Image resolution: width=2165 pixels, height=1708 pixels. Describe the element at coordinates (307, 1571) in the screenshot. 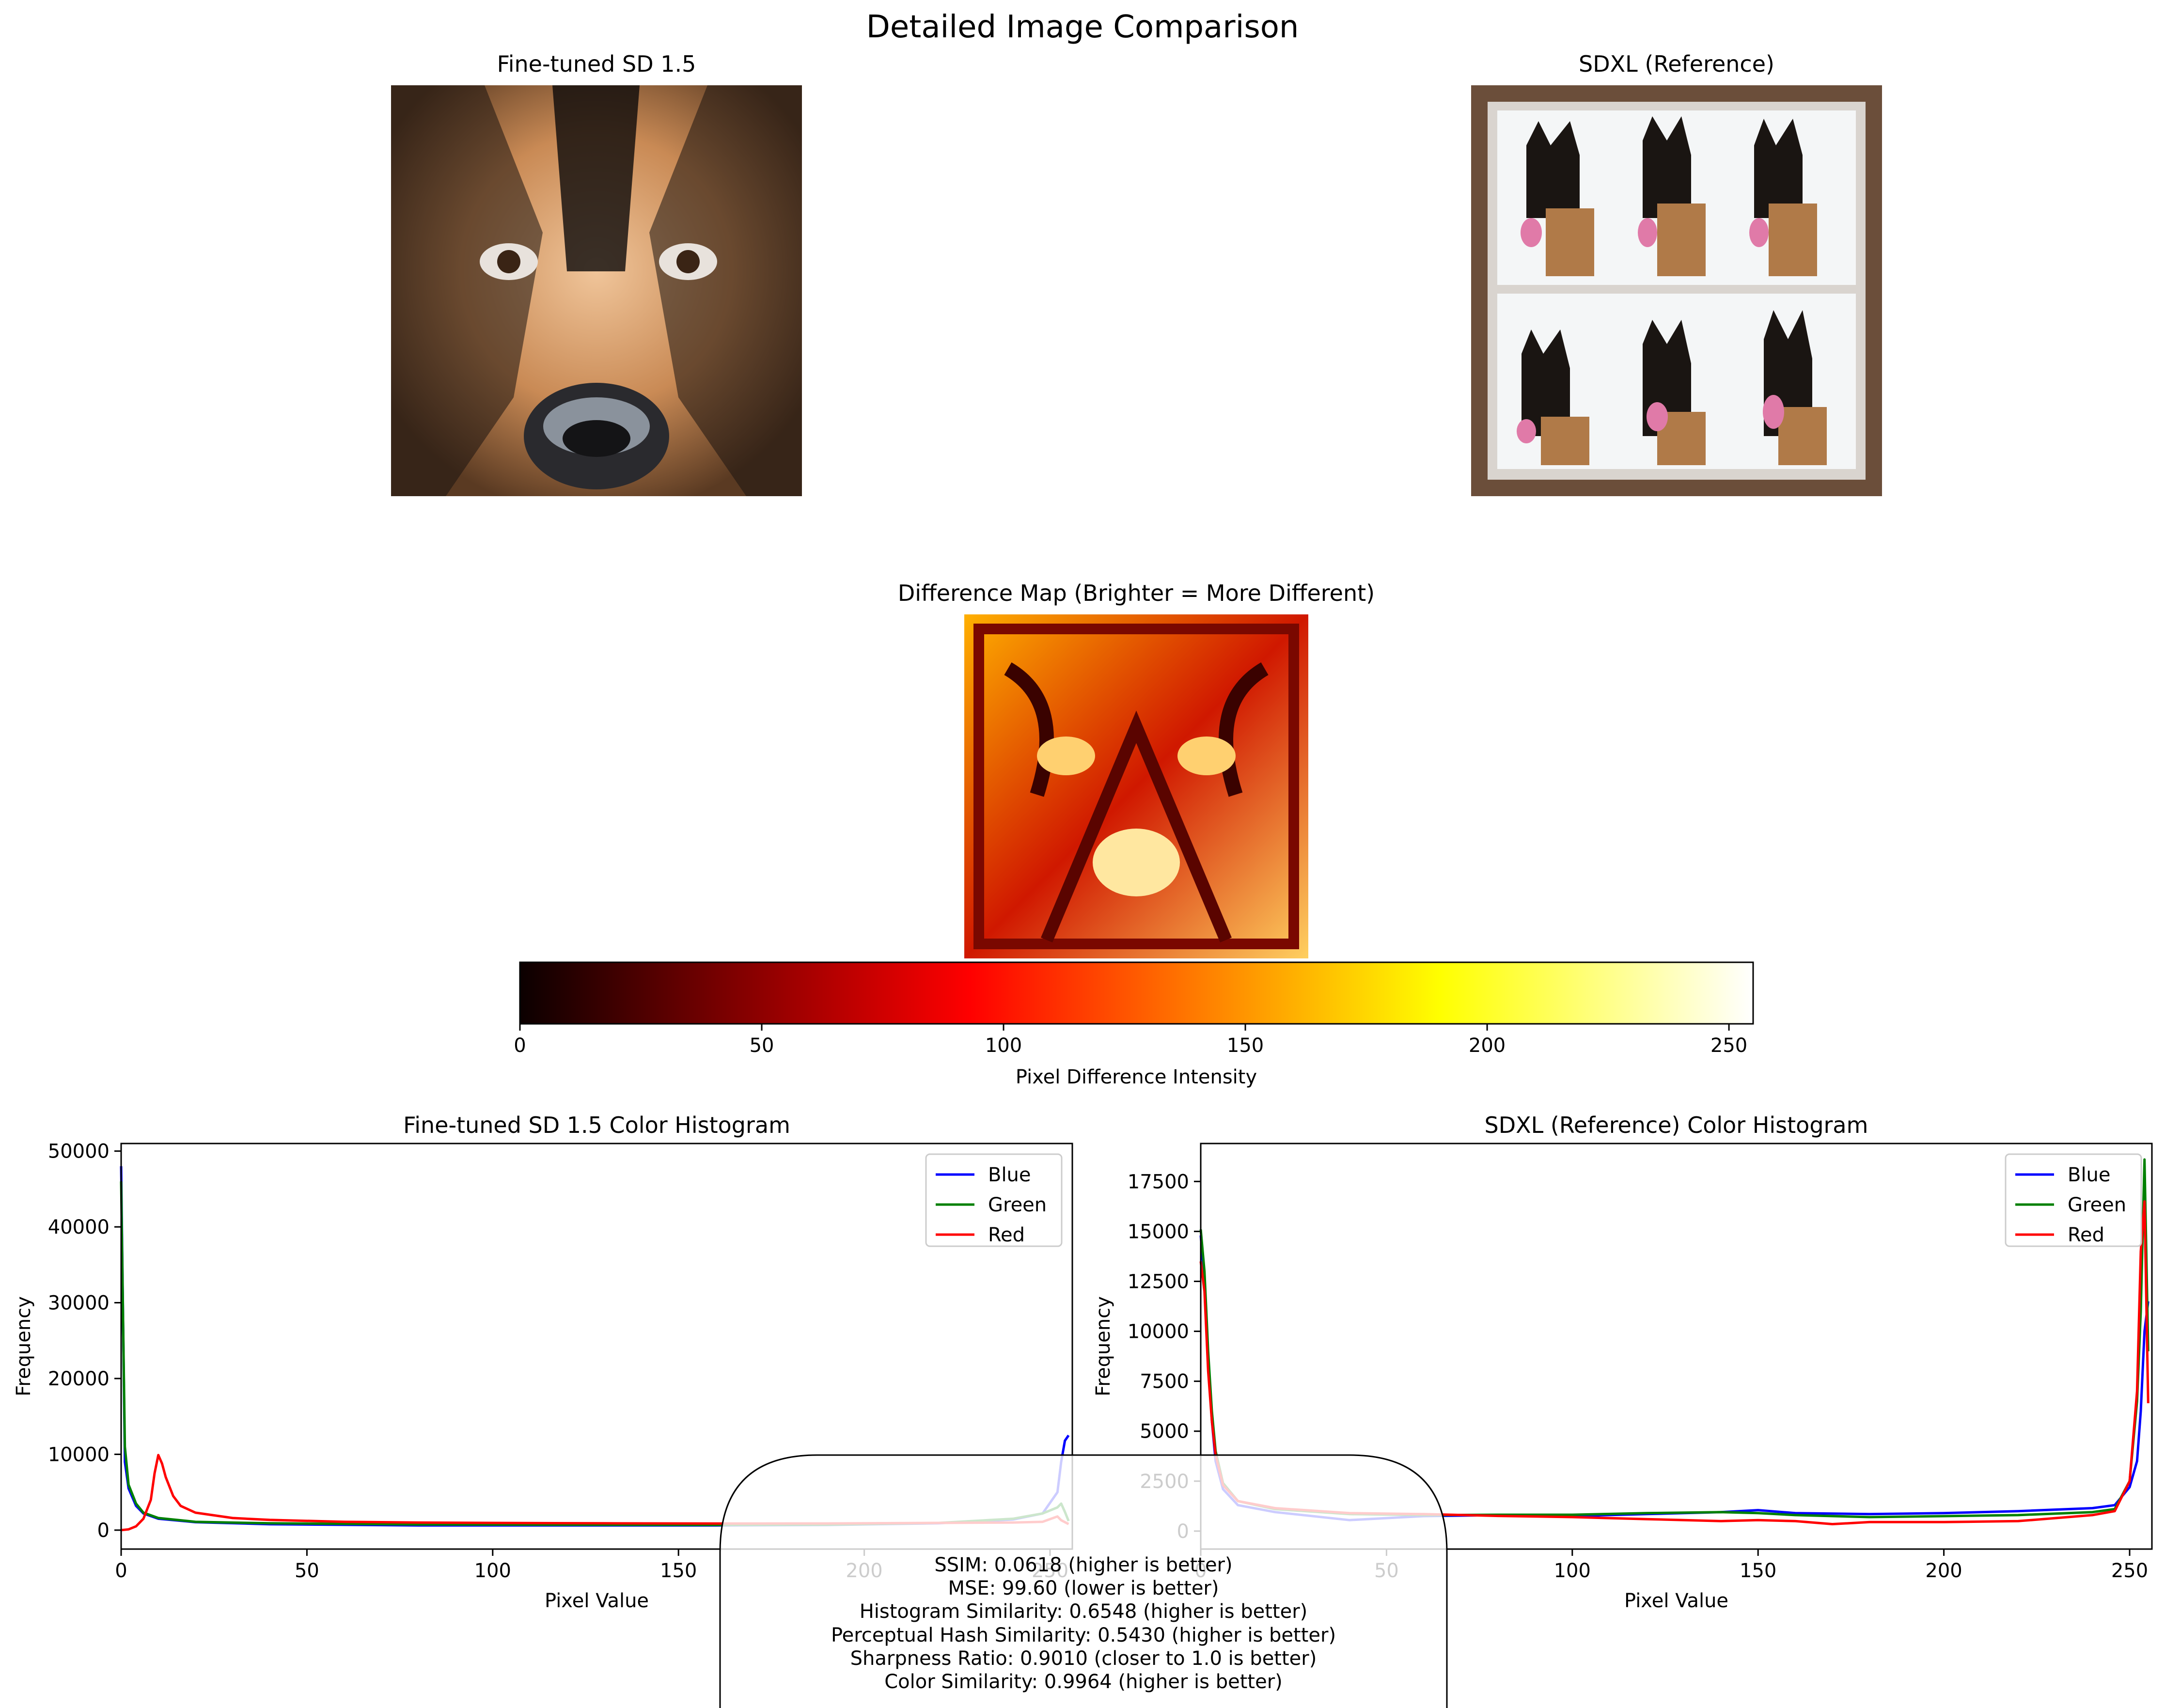

I see `x-tick-label: 50` at that location.